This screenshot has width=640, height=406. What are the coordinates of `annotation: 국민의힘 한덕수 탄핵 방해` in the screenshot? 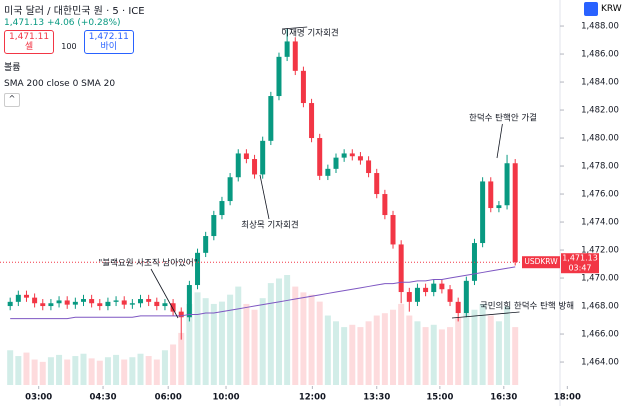 It's located at (527, 306).